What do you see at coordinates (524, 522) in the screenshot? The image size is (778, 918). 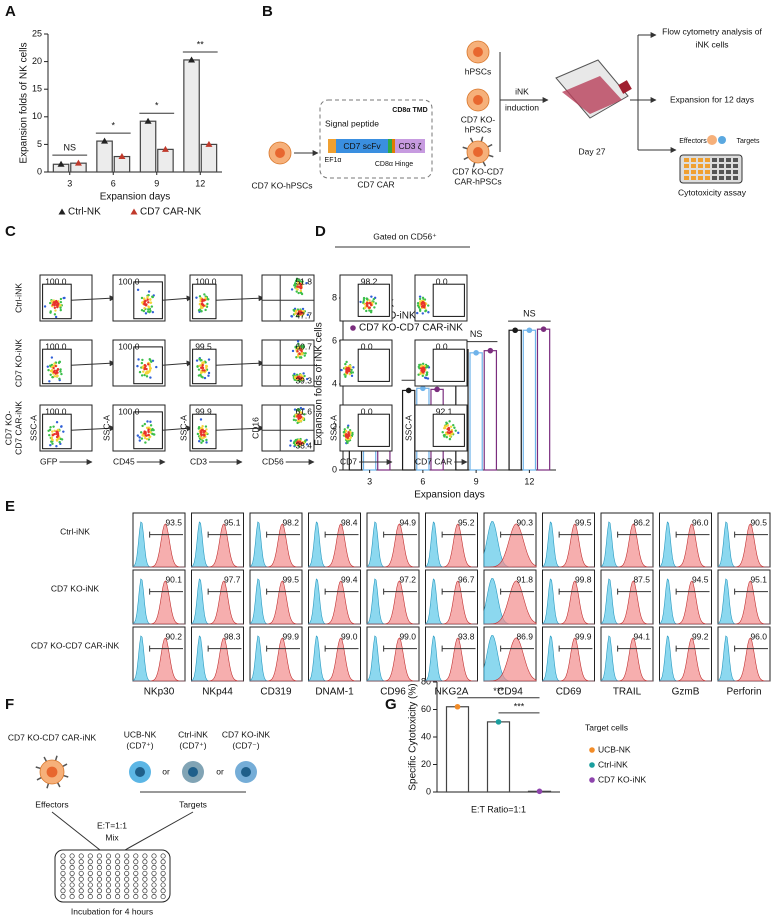 I see `gate-value: 90.3` at bounding box center [524, 522].